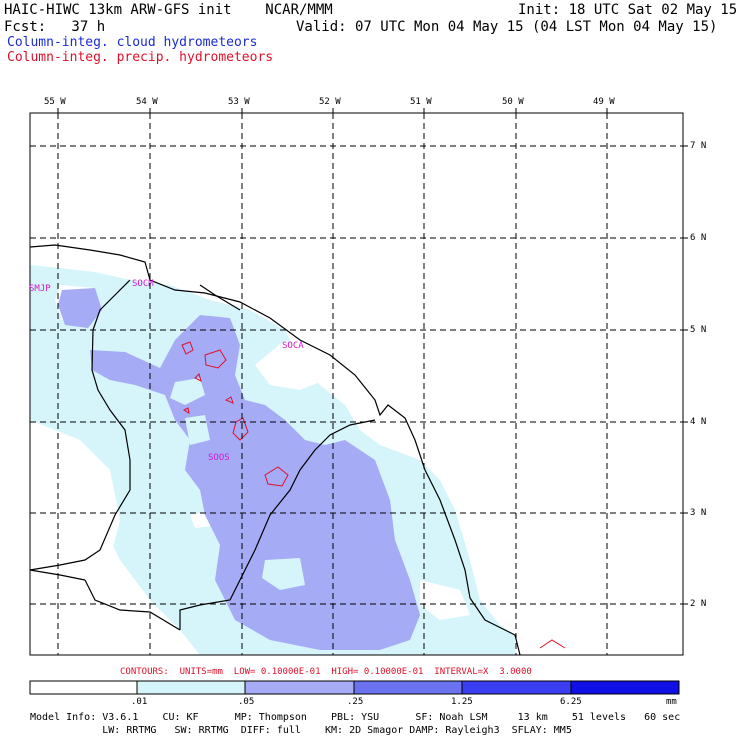  Describe the element at coordinates (698, 513) in the screenshot. I see `lat-label-3n: 3 N` at that location.